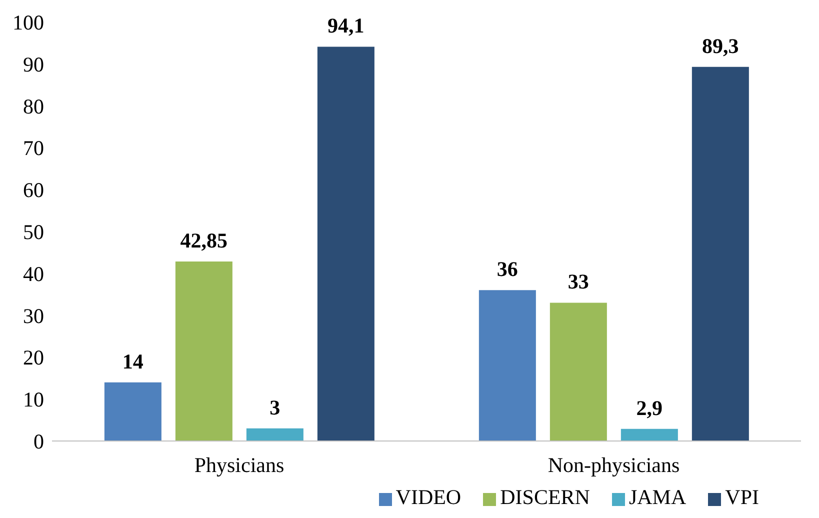 This screenshot has height=518, width=819. Describe the element at coordinates (720, 46) in the screenshot. I see `data-label: 89,3` at that location.